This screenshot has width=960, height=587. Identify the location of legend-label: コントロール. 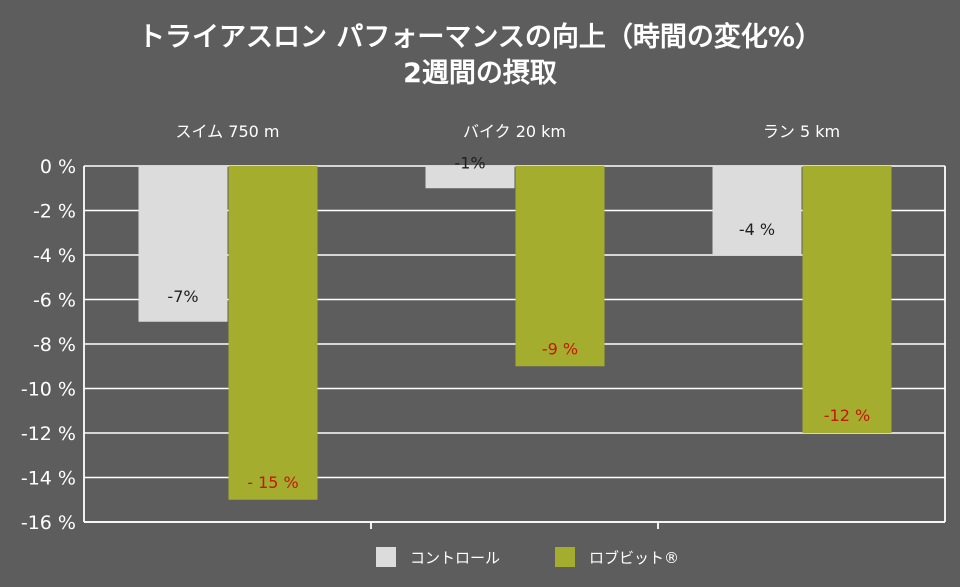
(455, 558).